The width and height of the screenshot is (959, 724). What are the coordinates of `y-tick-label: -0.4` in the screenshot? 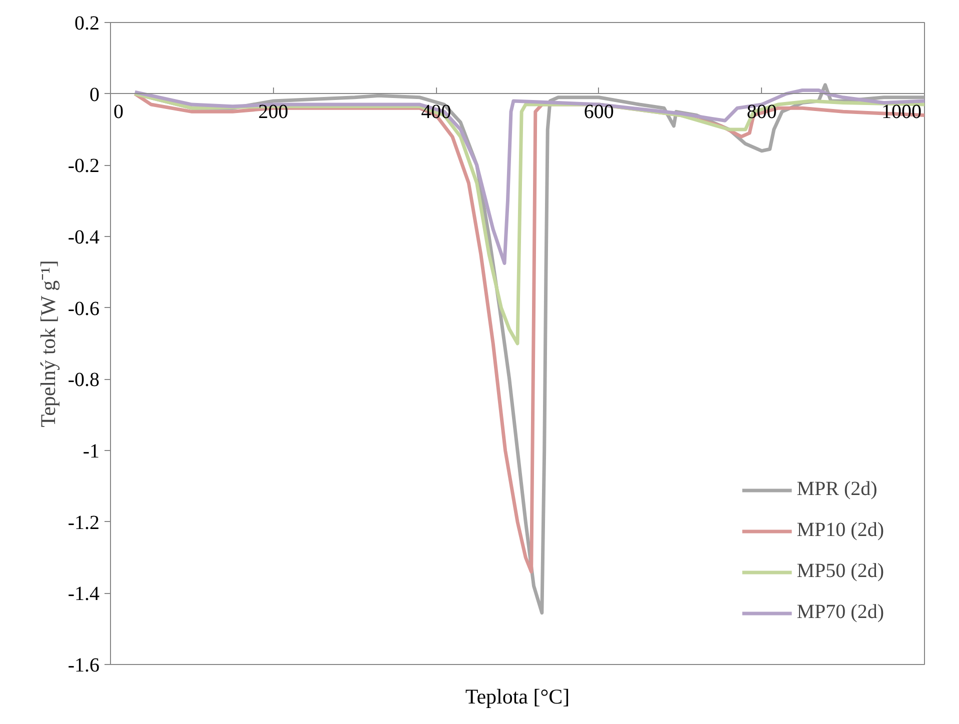 It's located at (84, 237).